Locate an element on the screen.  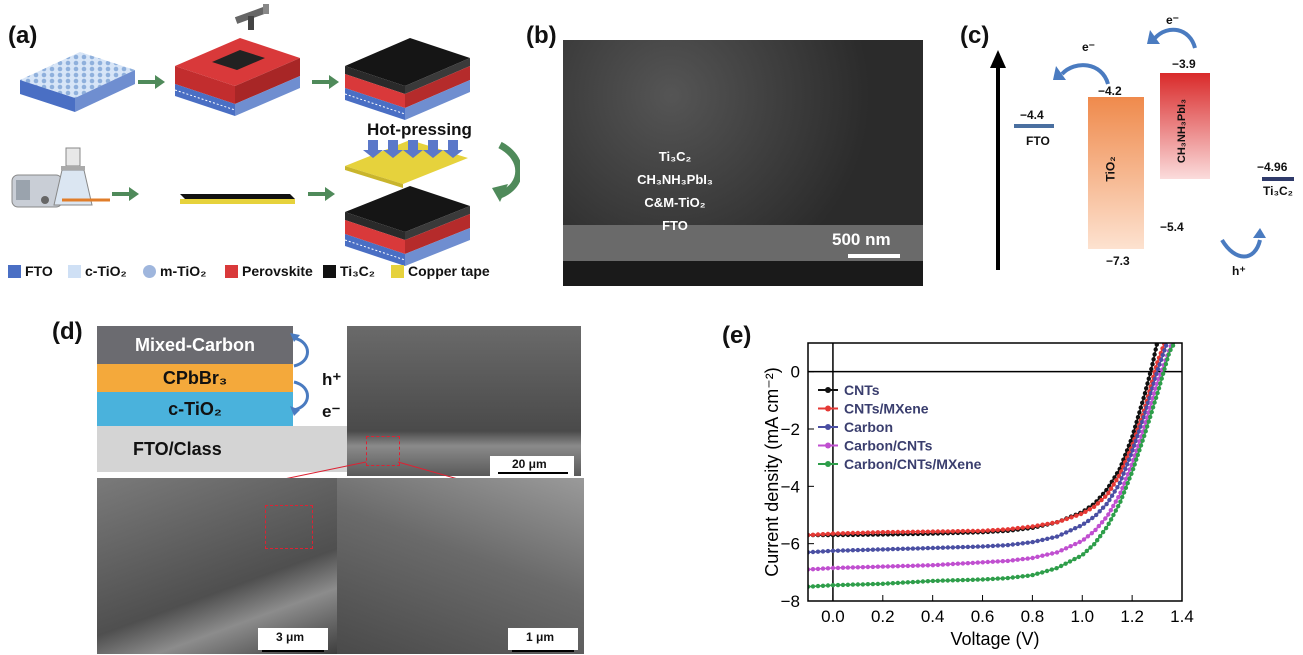
spray-gun-icon is located at coordinates (251, 17).